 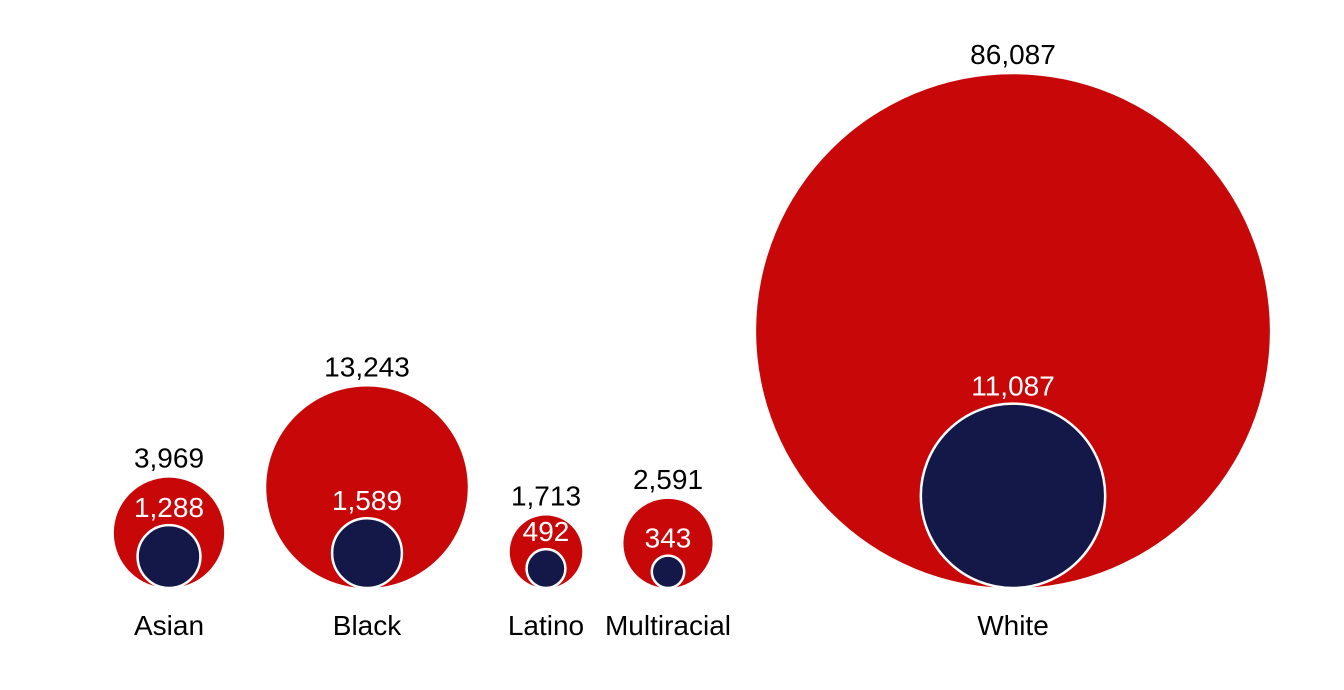 What do you see at coordinates (367, 366) in the screenshot?
I see `outer-value-label-black: 13,243` at bounding box center [367, 366].